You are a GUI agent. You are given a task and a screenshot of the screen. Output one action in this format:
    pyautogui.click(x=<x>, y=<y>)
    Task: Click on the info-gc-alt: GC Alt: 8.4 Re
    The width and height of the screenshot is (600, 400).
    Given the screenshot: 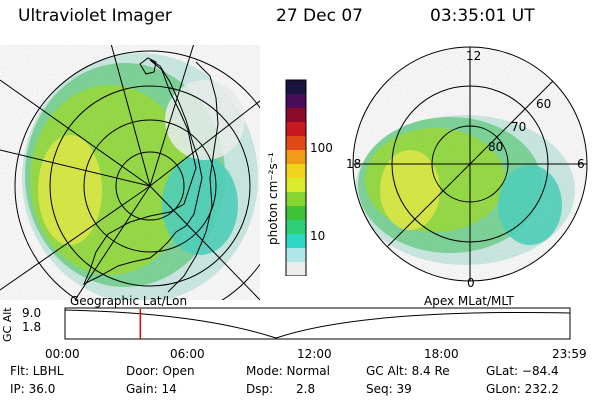 What is the action you would take?
    pyautogui.click(x=408, y=371)
    